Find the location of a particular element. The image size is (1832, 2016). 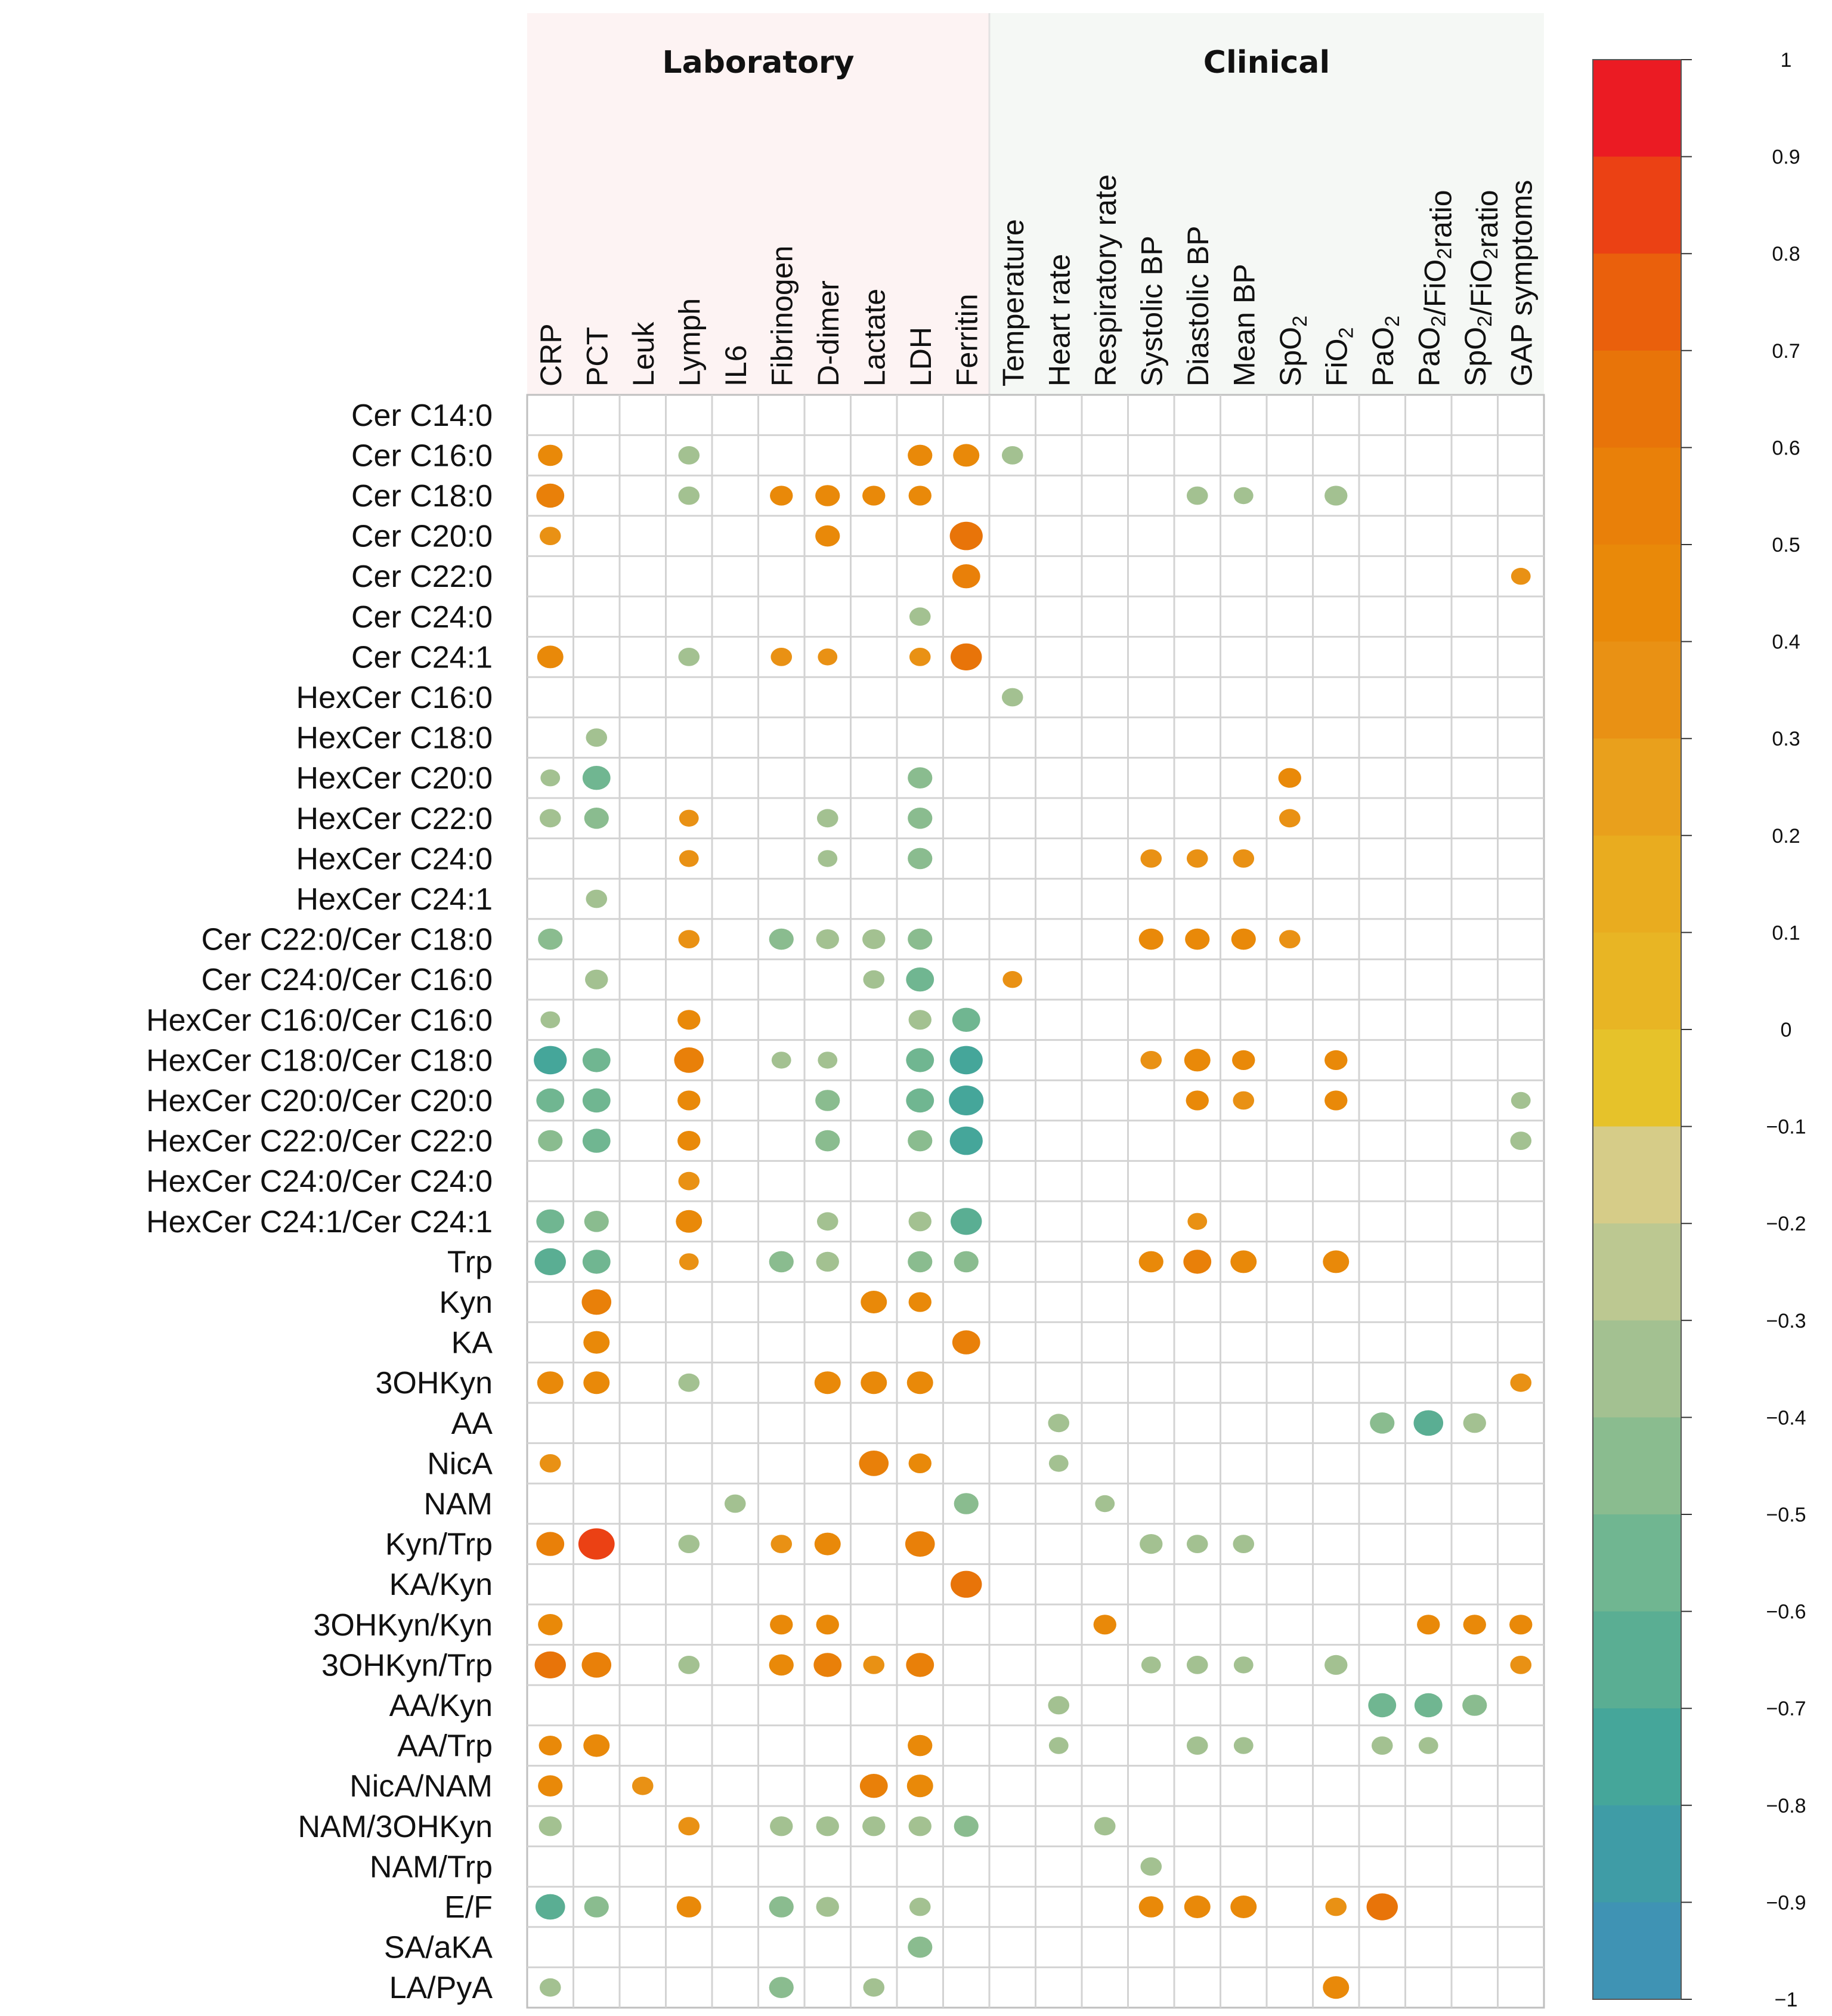

column-label: Respiratory rate is located at coordinates (1105, 280).